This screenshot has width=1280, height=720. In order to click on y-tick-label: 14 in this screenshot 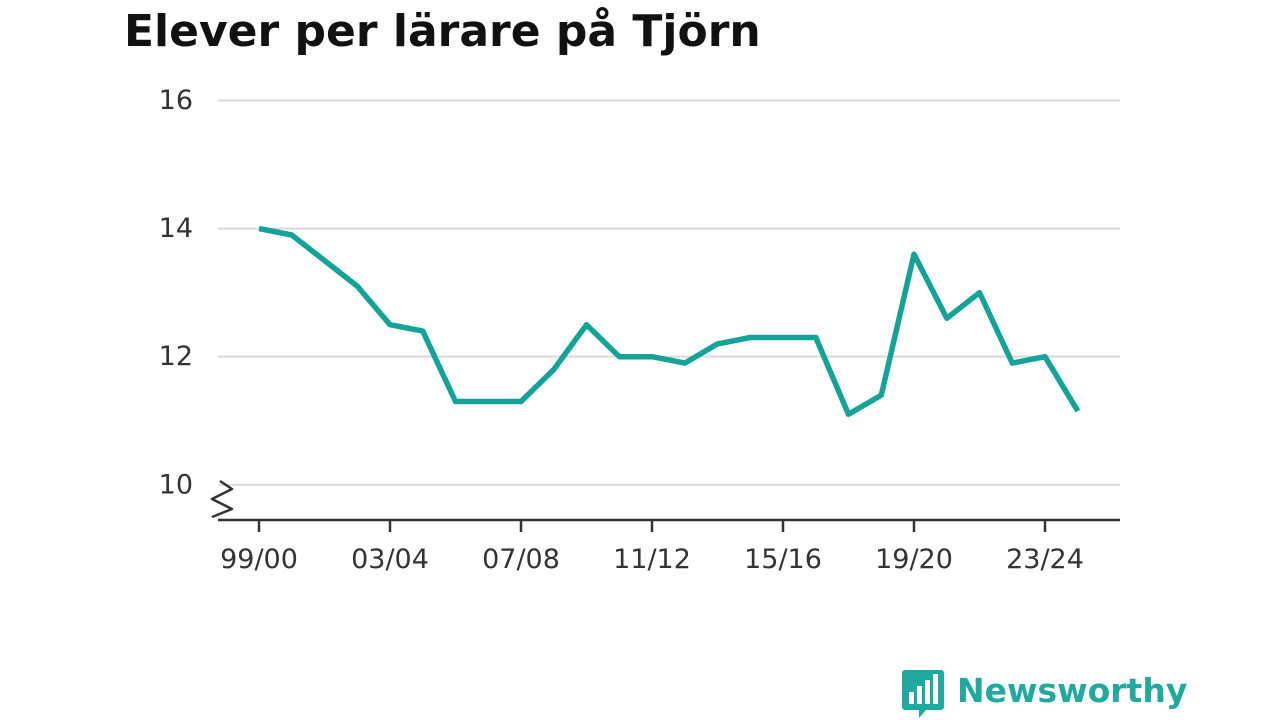, I will do `click(176, 228)`.